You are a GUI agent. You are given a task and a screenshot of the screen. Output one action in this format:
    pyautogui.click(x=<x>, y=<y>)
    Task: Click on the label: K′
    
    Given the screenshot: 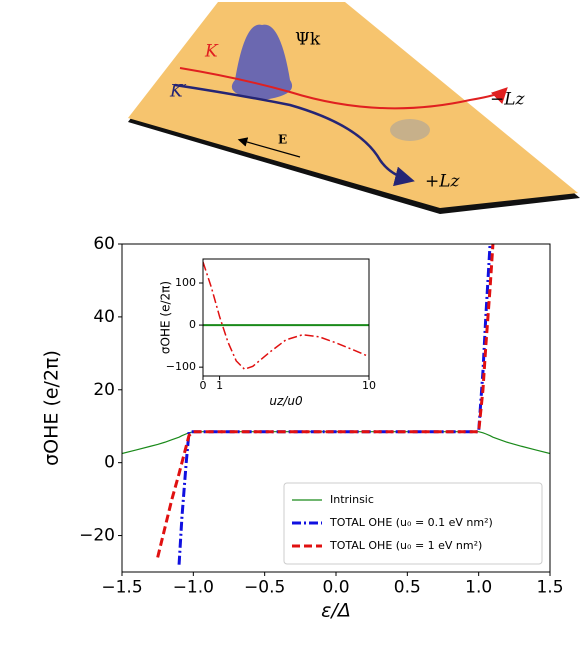 What is the action you would take?
    pyautogui.click(x=178, y=92)
    